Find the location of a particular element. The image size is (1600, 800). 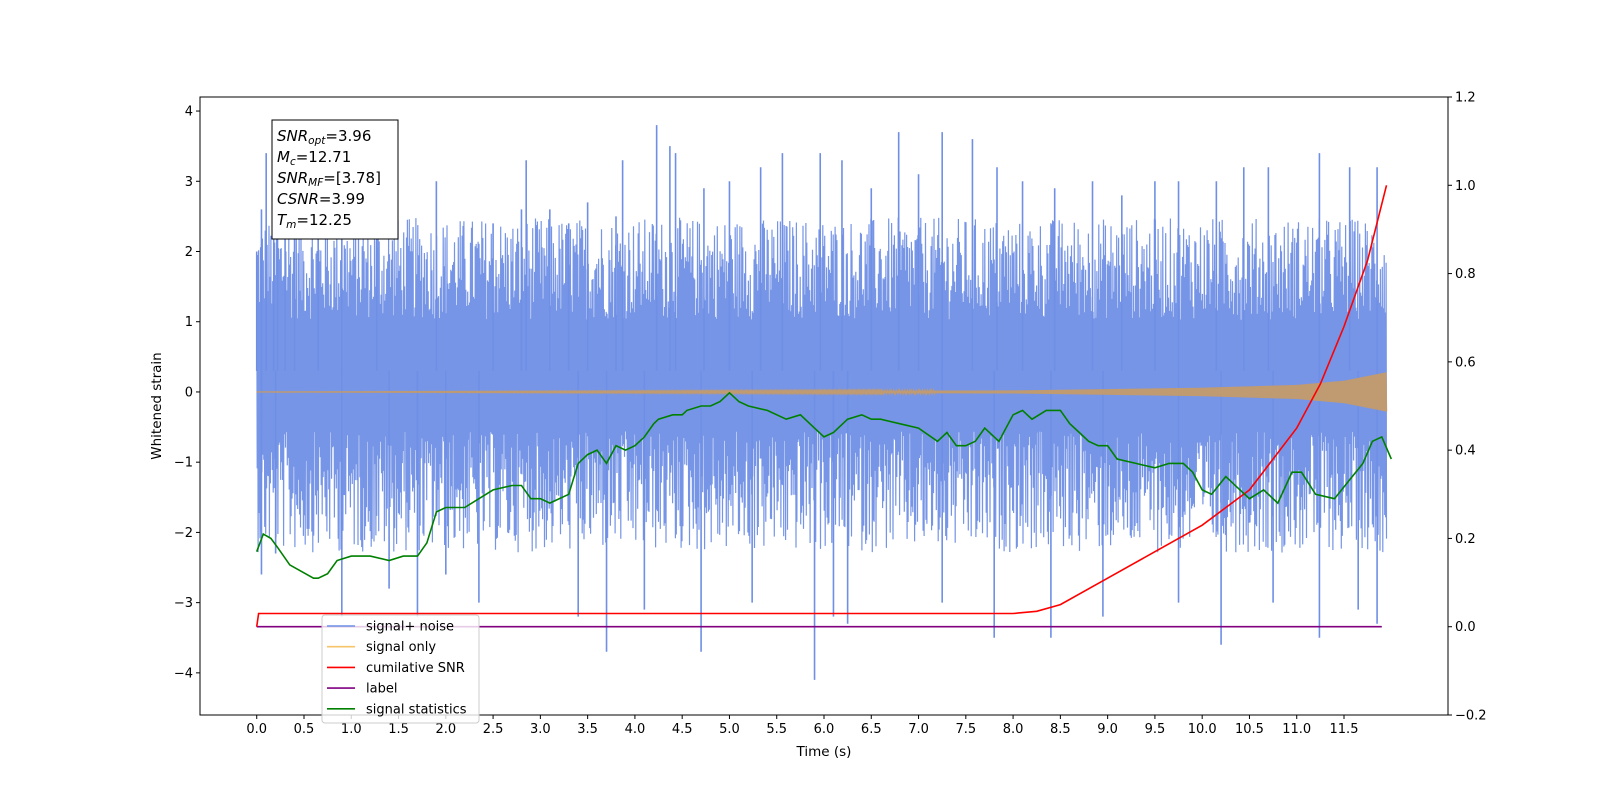

annotation-line: SNRopt=3.96 is located at coordinates (324, 137).